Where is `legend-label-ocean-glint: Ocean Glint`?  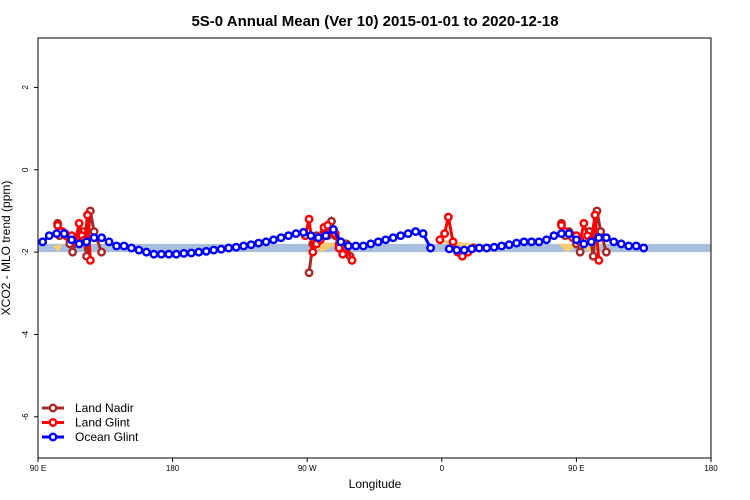
legend-label-ocean-glint: Ocean Glint is located at coordinates (107, 437).